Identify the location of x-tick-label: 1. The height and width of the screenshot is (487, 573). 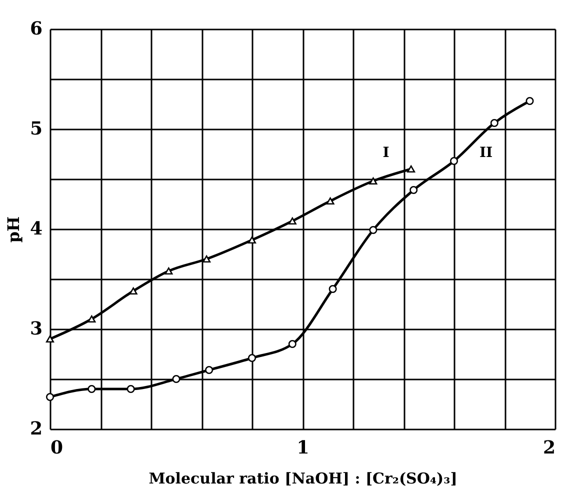
(303, 448).